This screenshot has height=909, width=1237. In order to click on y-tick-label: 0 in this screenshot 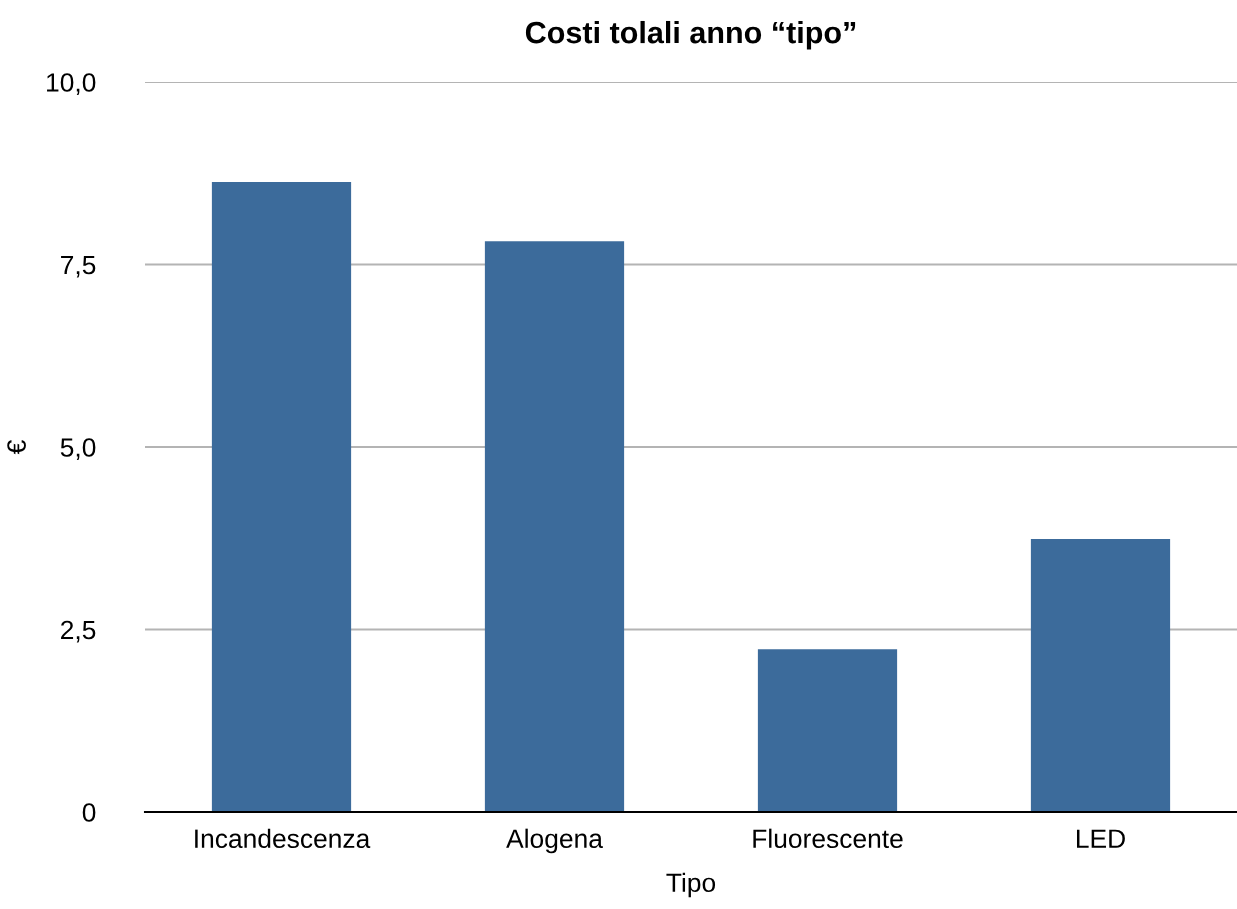, I will do `click(89, 812)`.